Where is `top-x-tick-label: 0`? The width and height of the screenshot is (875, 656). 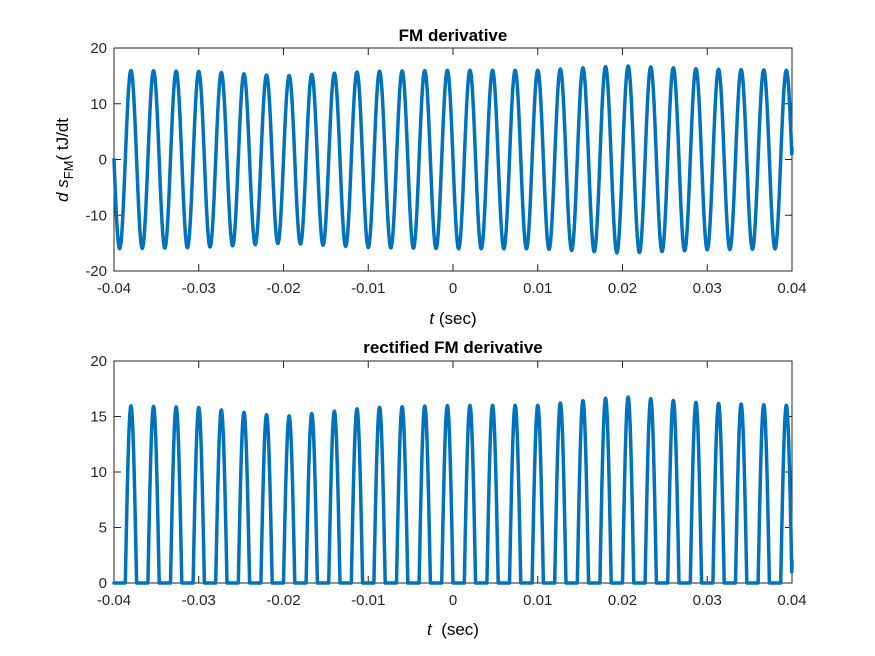
top-x-tick-label: 0 is located at coordinates (453, 288).